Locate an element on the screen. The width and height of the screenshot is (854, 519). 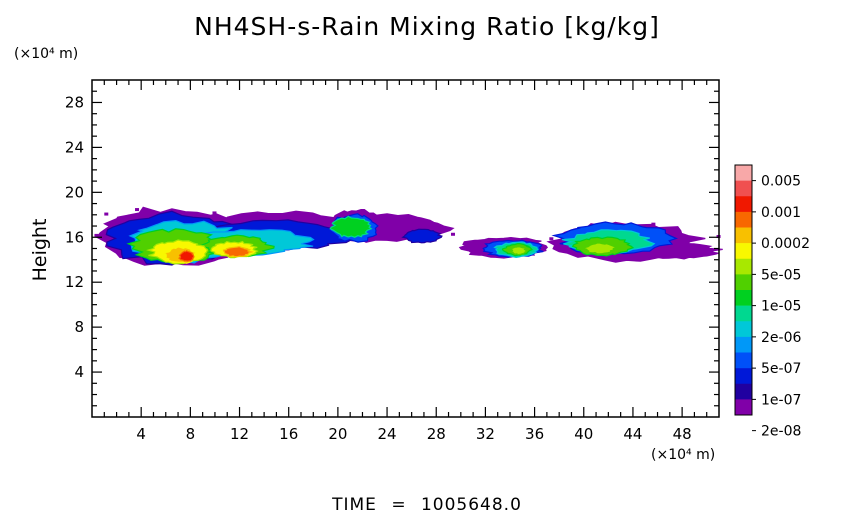
colorbar-label: 2e-08 is located at coordinates (781, 432).